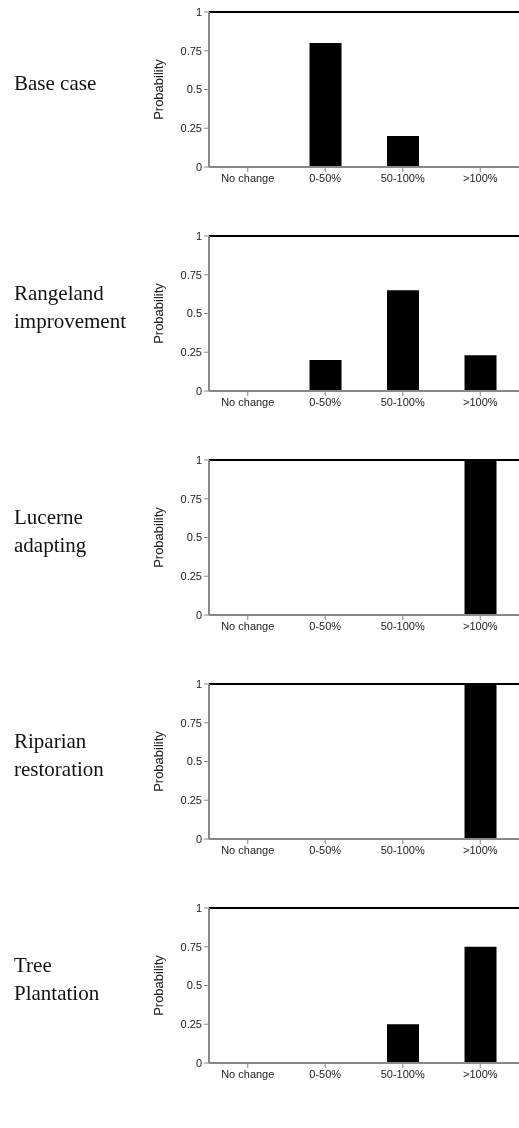  Describe the element at coordinates (50, 530) in the screenshot. I see `text: Lucerne adapting` at that location.